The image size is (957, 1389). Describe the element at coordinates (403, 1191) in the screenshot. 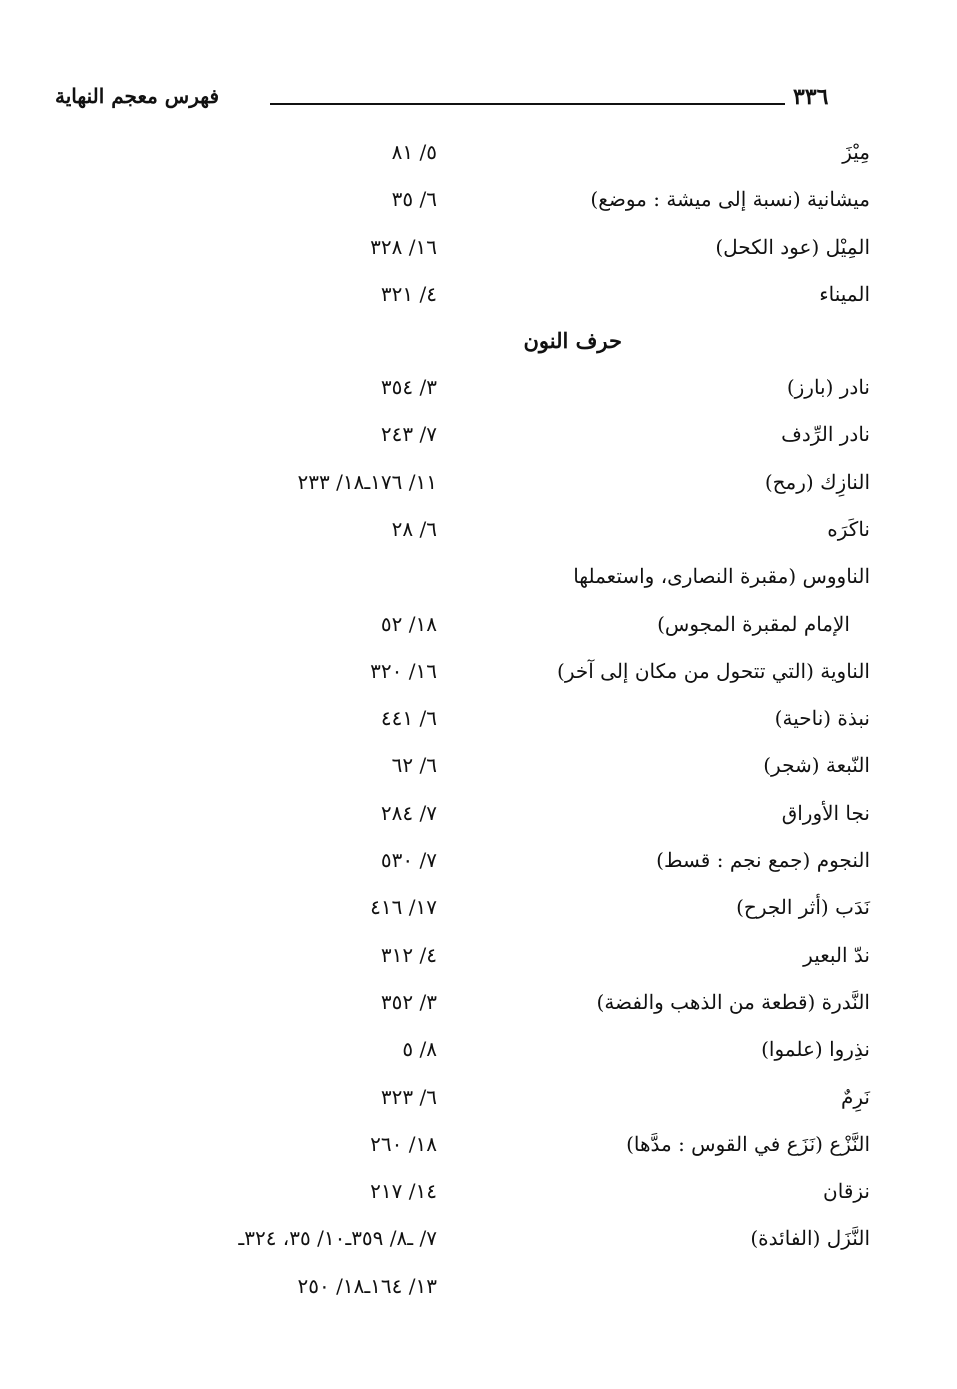

I see `entry-reference: ١٤/ ٢١٧` at that location.